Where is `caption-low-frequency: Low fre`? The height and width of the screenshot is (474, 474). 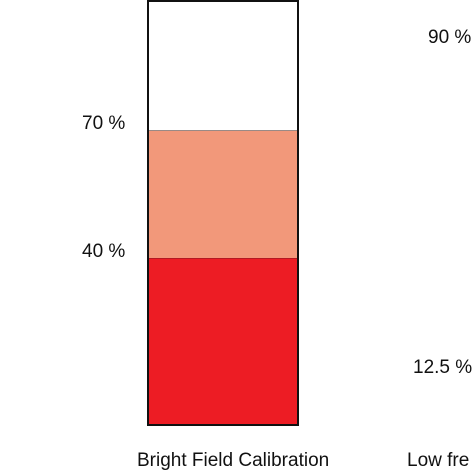 caption-low-frequency: Low fre is located at coordinates (438, 460).